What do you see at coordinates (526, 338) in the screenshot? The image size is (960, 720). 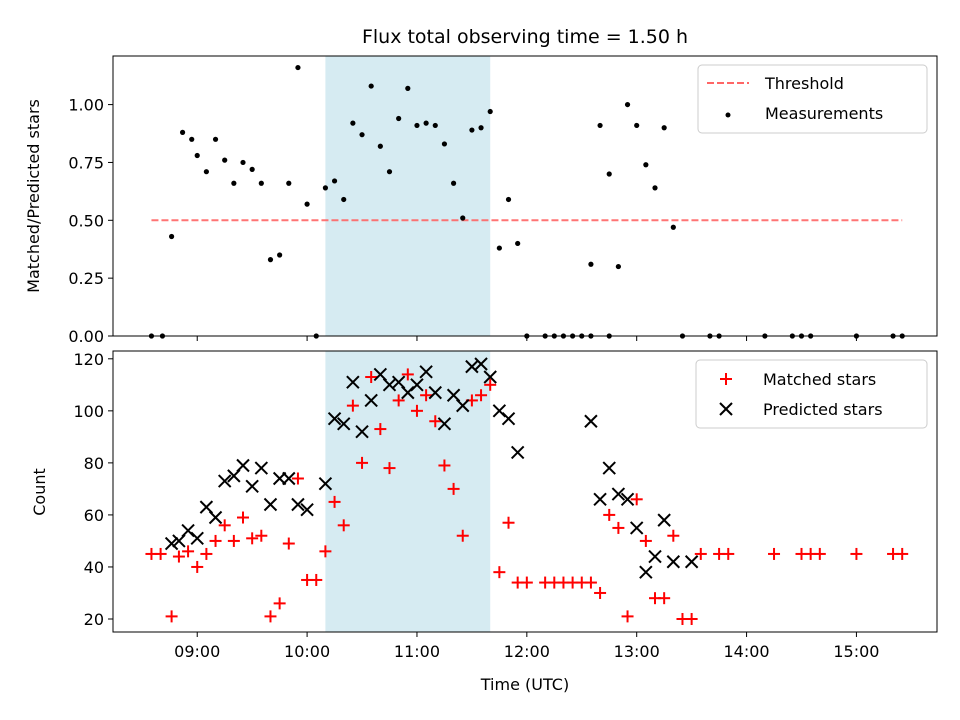 I see `top-x-ticks` at bounding box center [526, 338].